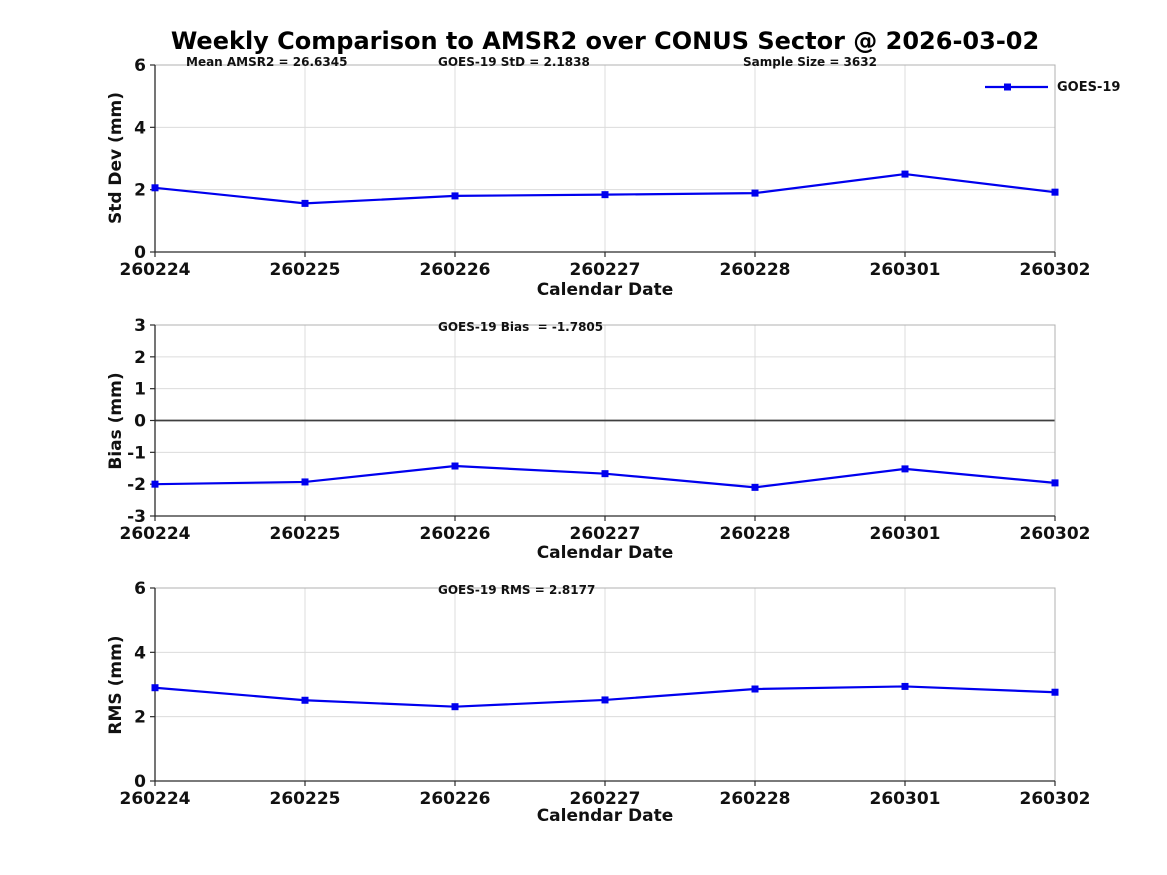  Describe the element at coordinates (1007, 87) in the screenshot. I see `legend-square-marker-icon` at that location.